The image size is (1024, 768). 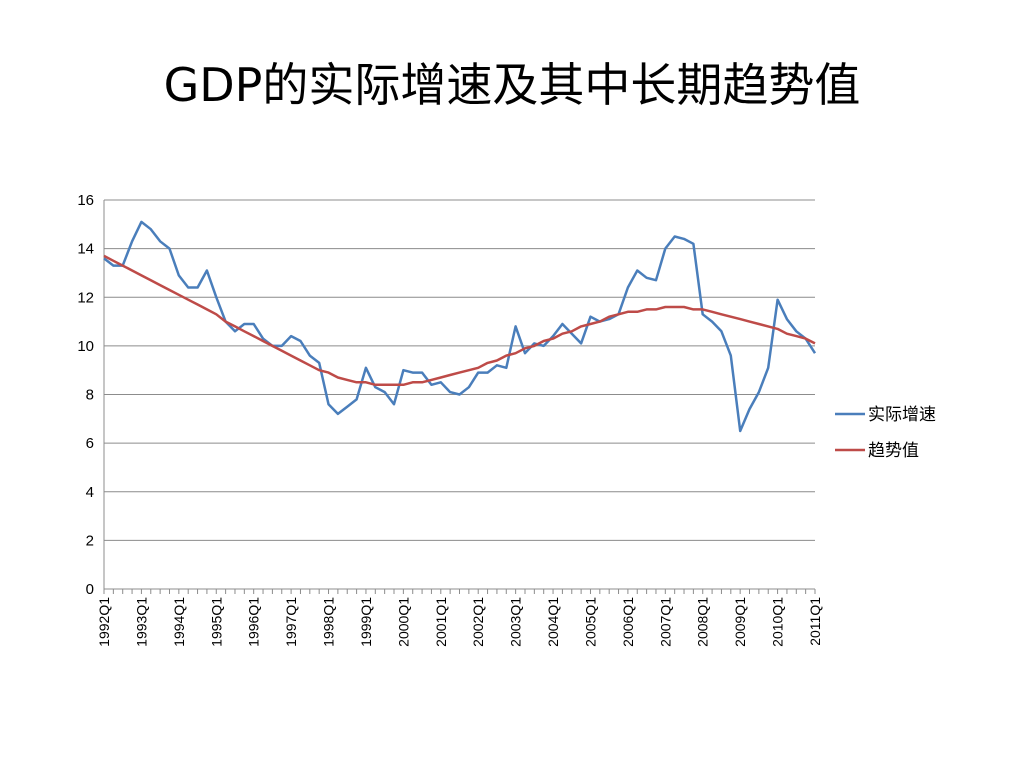 What do you see at coordinates (590, 622) in the screenshot?
I see `x-tick-label: 2005Q1` at bounding box center [590, 622].